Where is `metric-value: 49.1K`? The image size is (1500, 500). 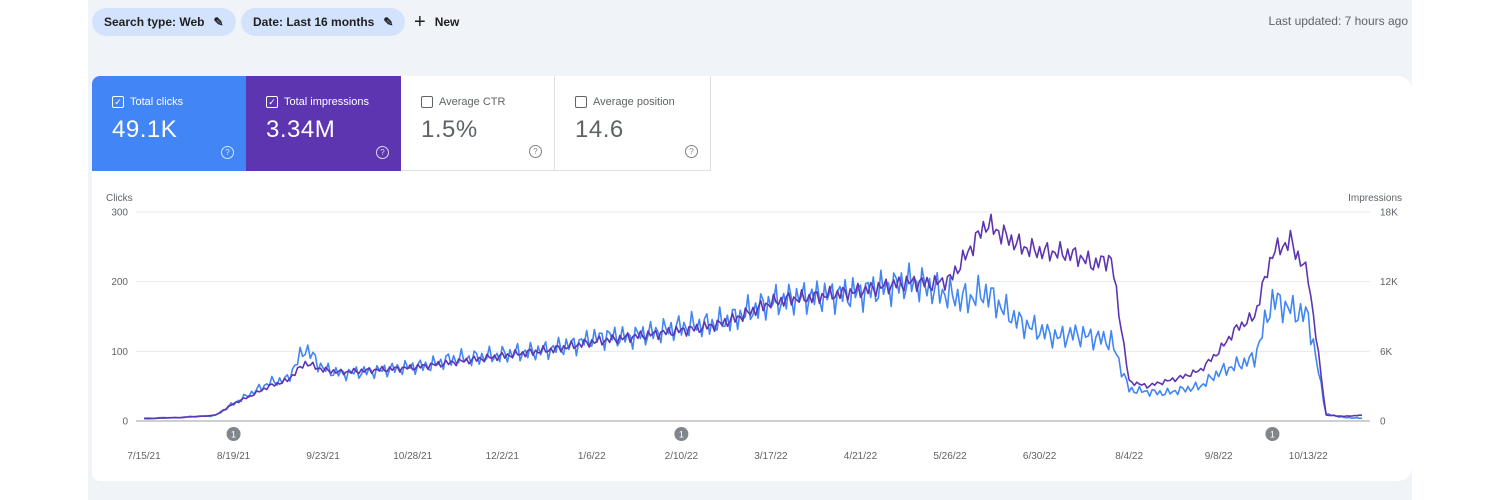
metric-value: 49.1K is located at coordinates (145, 129).